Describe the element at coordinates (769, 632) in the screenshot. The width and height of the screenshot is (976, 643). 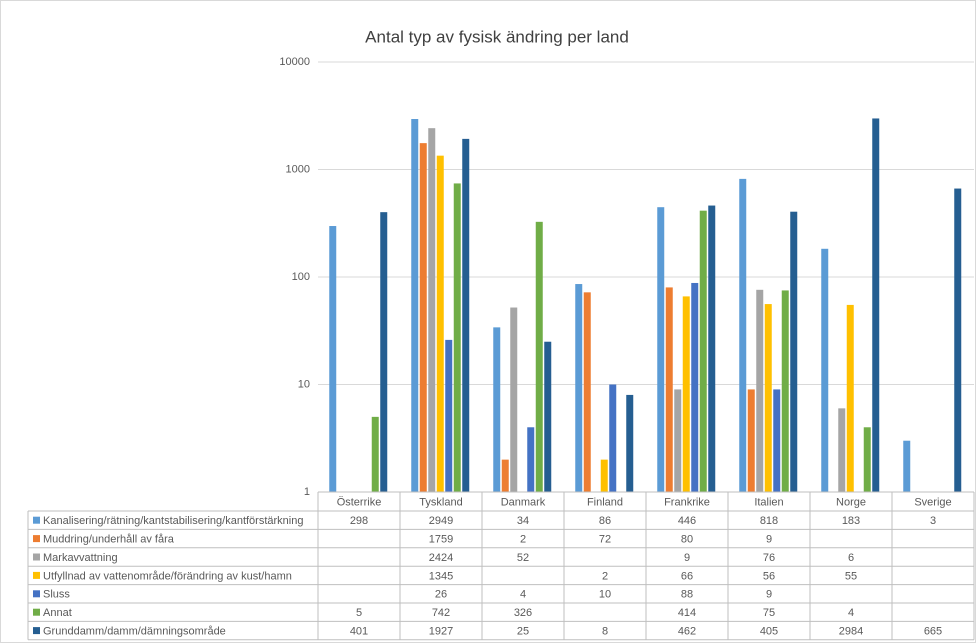
I see `table-cell: 405` at that location.